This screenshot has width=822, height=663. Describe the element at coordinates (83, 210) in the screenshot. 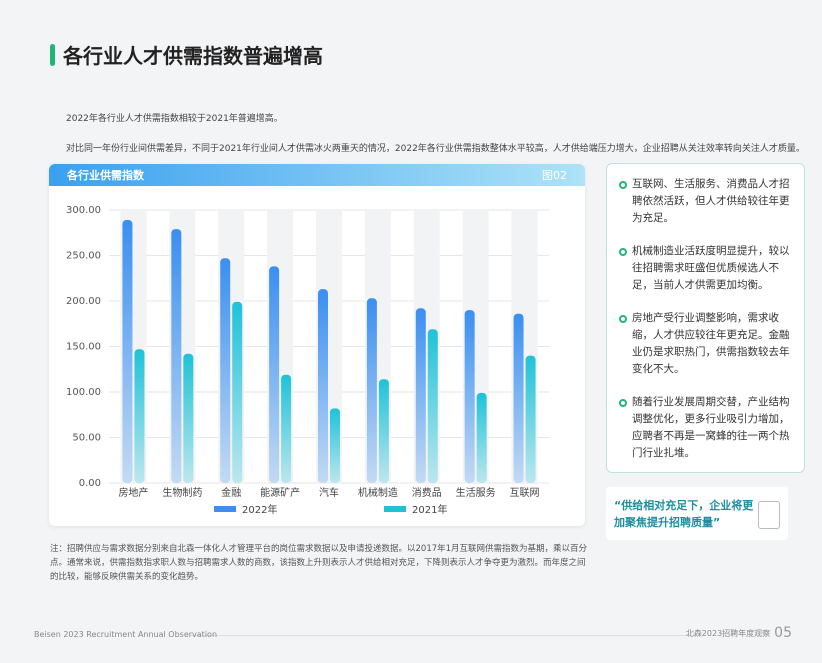

I see `y-tick-label: 300.00` at that location.